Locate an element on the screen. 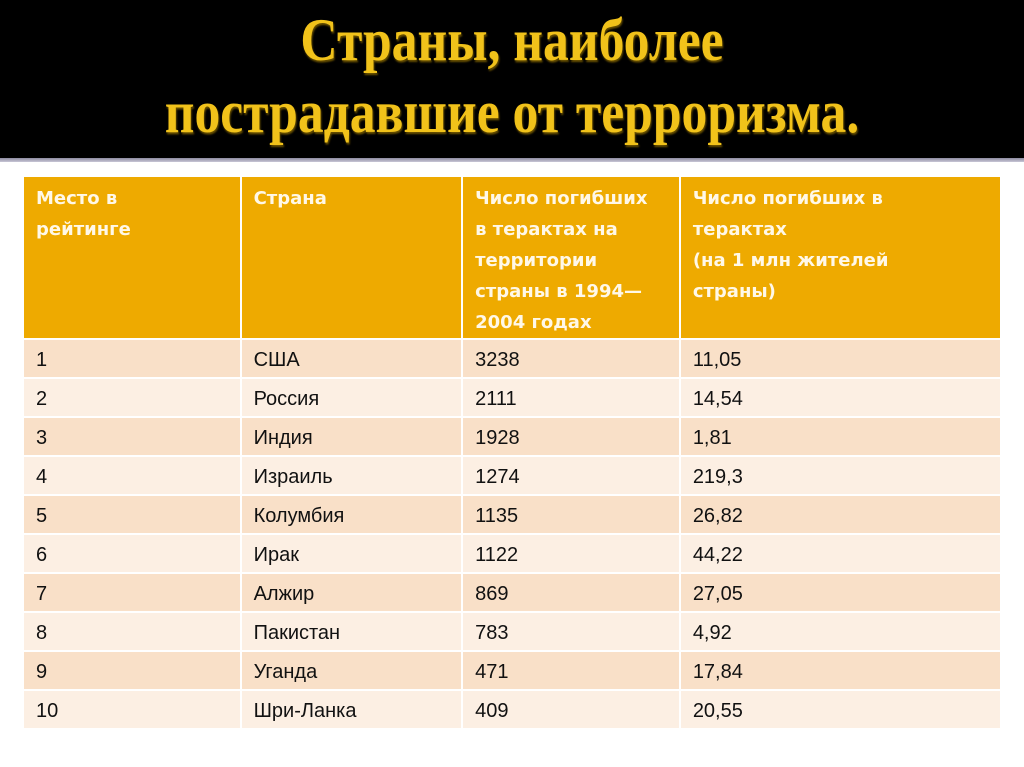 Image resolution: width=1024 pixels, height=767 pixels. cell-rank: 4 is located at coordinates (132, 475).